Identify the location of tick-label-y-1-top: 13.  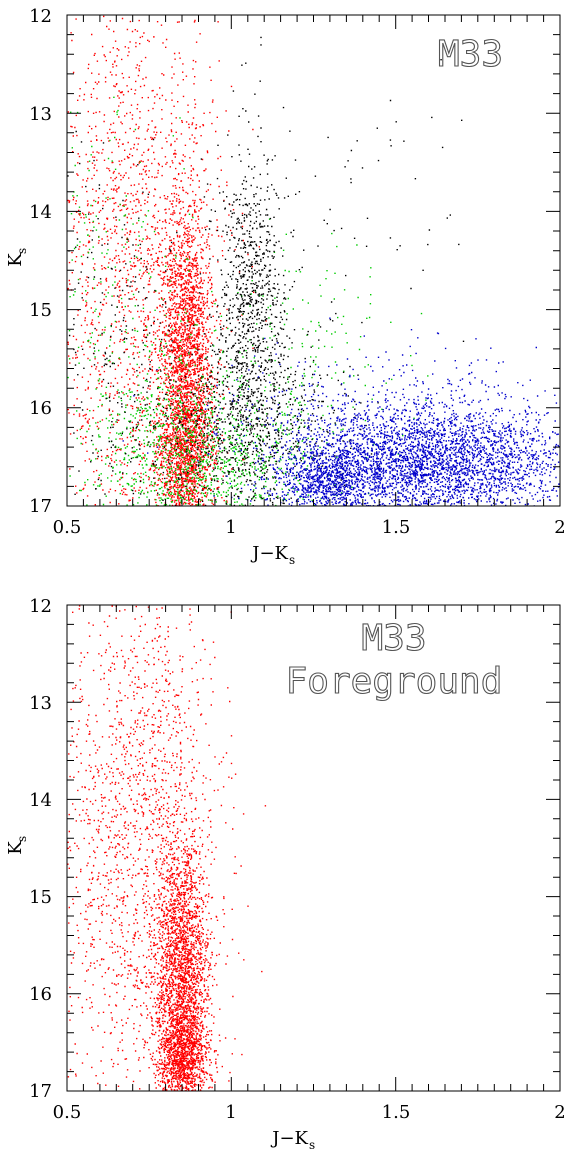
(40, 114).